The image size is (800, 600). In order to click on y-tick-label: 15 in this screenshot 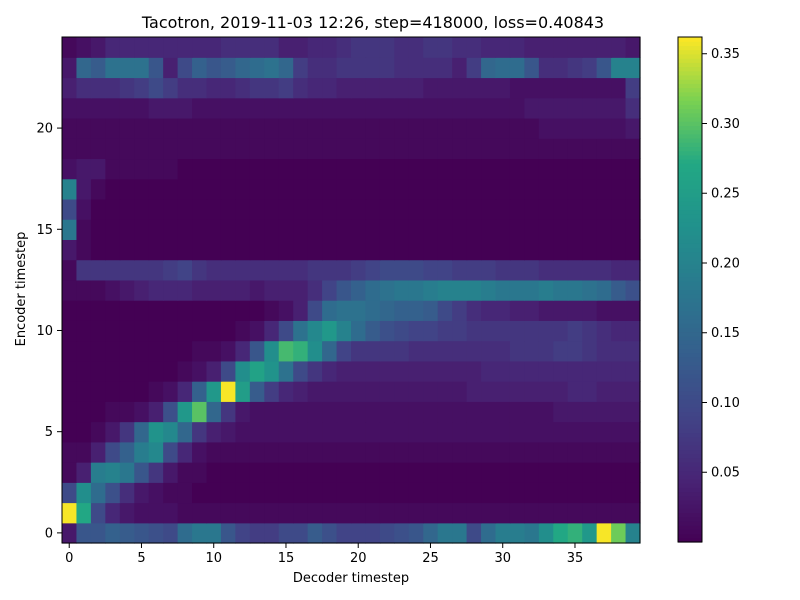, I will do `click(44, 230)`.